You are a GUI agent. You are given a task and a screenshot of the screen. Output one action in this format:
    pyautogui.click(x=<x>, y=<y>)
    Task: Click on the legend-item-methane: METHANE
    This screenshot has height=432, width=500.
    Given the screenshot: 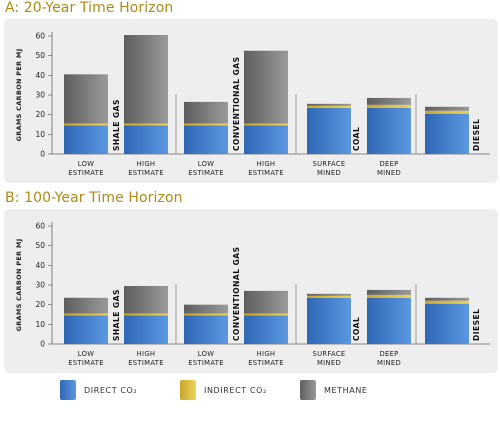 What is the action you would take?
    pyautogui.click(x=334, y=390)
    